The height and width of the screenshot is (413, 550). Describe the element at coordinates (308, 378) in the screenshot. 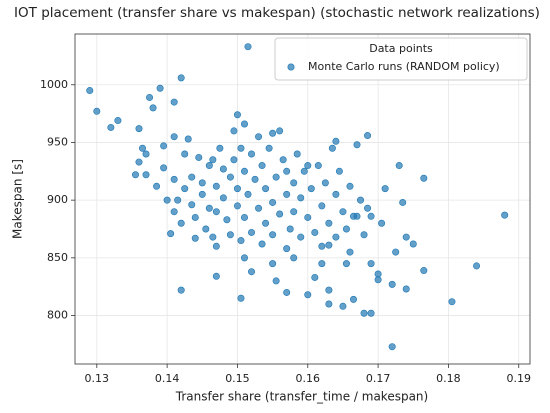

I see `x-tick-label: 0.16` at that location.